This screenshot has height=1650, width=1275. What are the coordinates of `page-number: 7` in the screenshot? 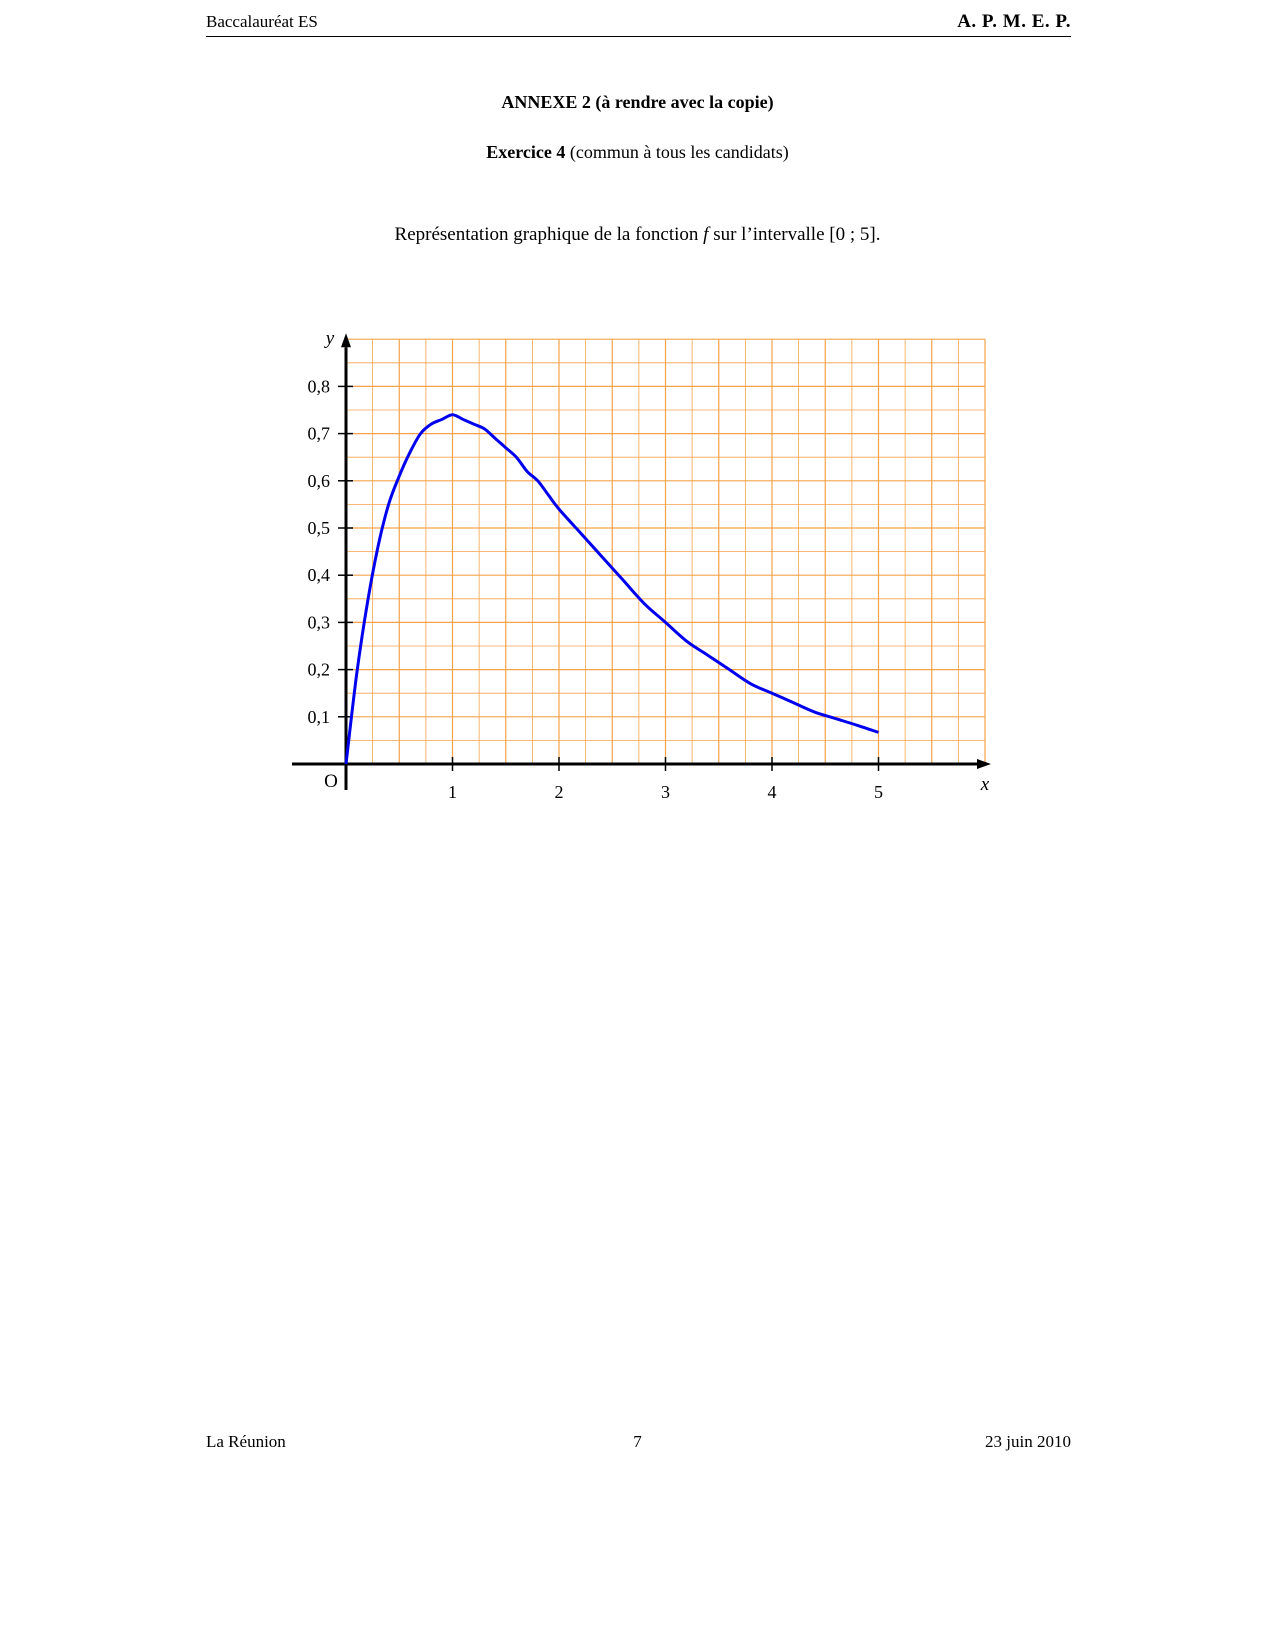 It's located at (637, 1441).